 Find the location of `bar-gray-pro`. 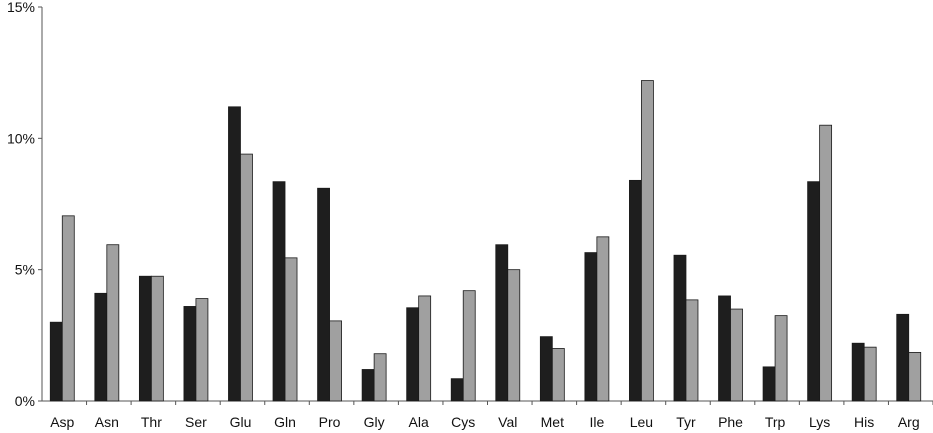

bar-gray-pro is located at coordinates (335, 361).